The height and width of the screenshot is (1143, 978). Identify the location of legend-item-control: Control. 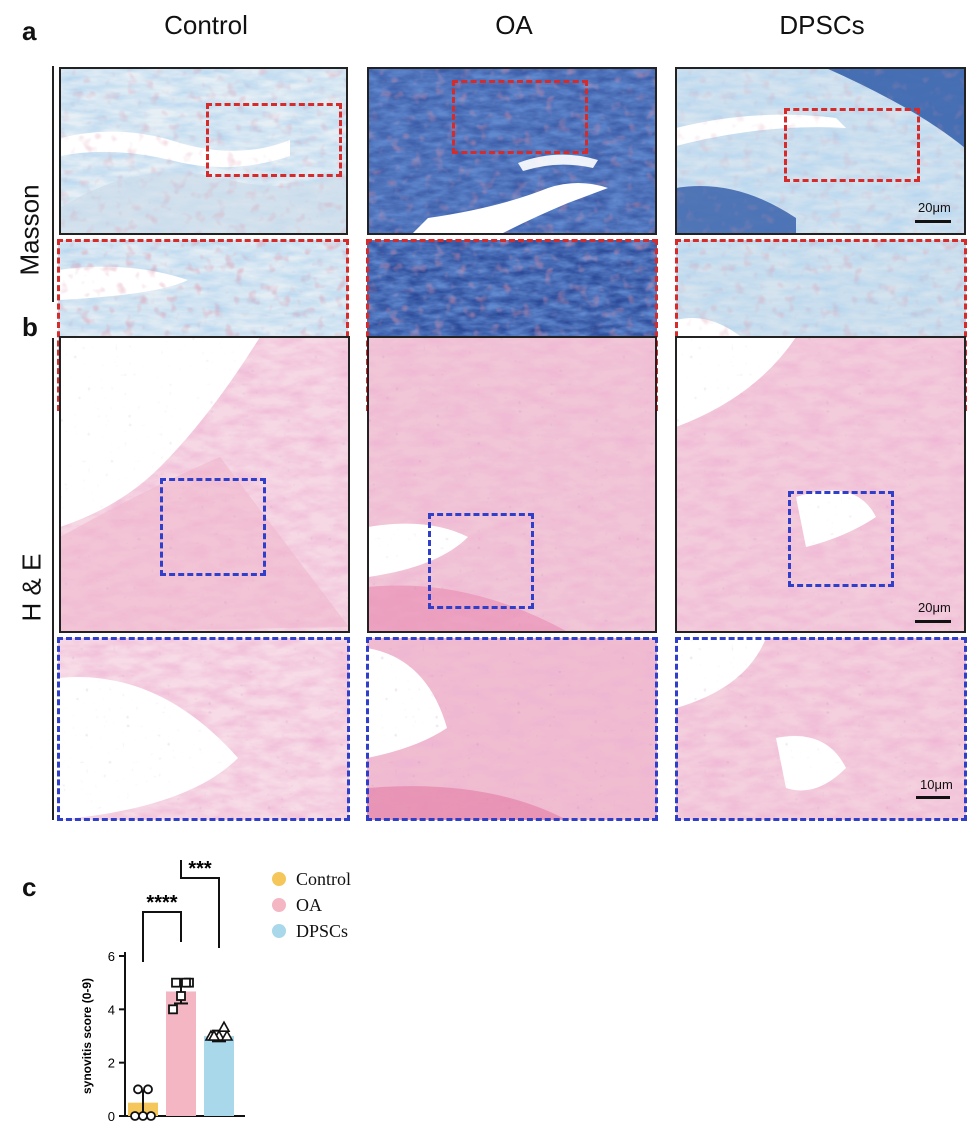
(311, 879).